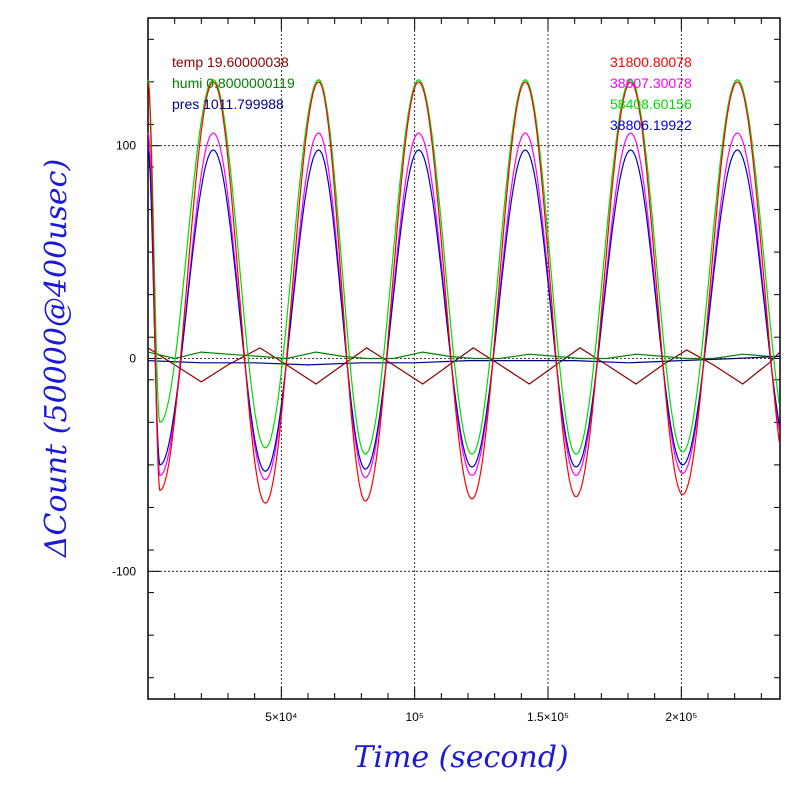 Image resolution: width=797 pixels, height=797 pixels. I want to click on legend-left-entry: temp 19.60000038, so click(230, 62).